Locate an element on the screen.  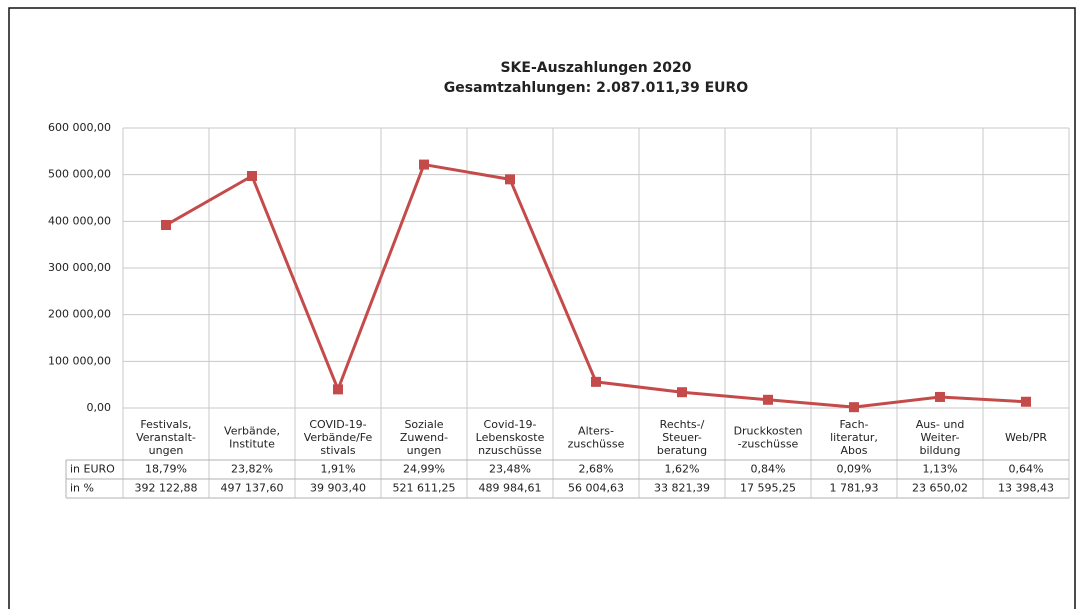
x-tick-label: Festivals, Veranstalt-ungen is located at coordinates (166, 437).